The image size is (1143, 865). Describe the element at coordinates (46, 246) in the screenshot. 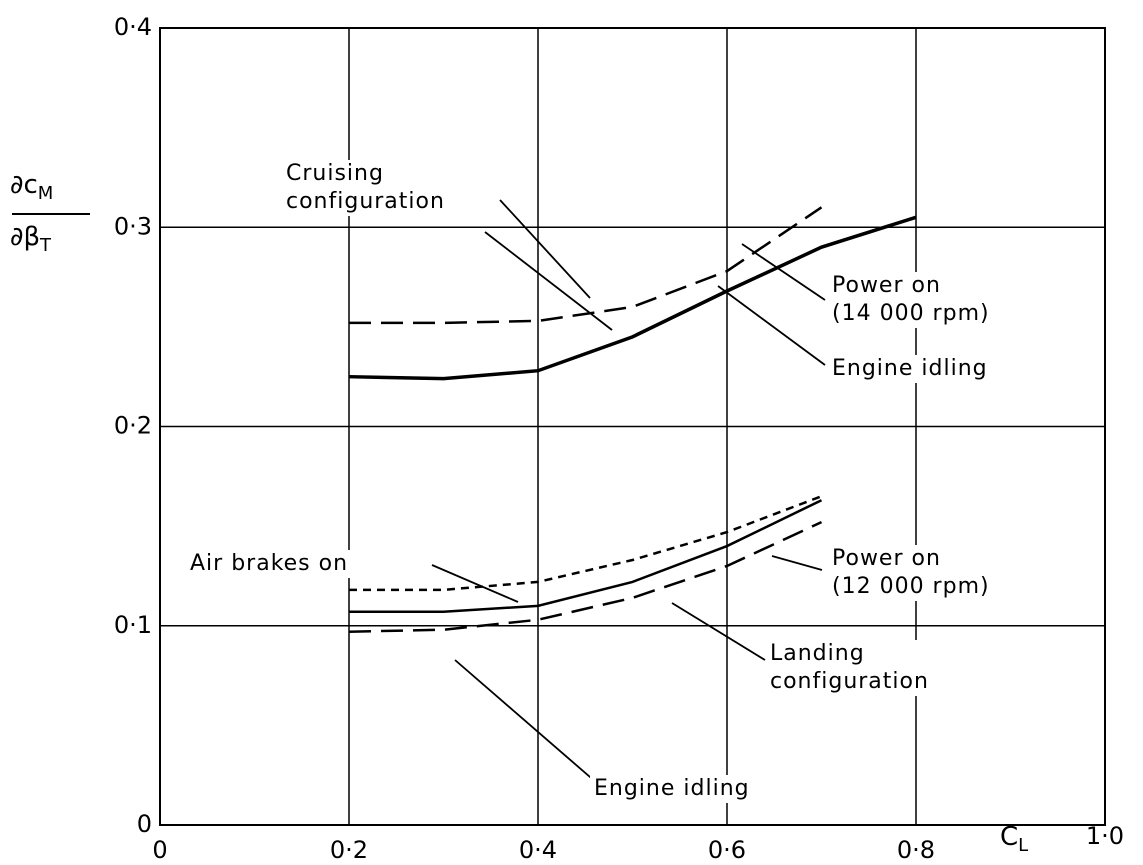

I see `y-label-den-sub: T` at that location.